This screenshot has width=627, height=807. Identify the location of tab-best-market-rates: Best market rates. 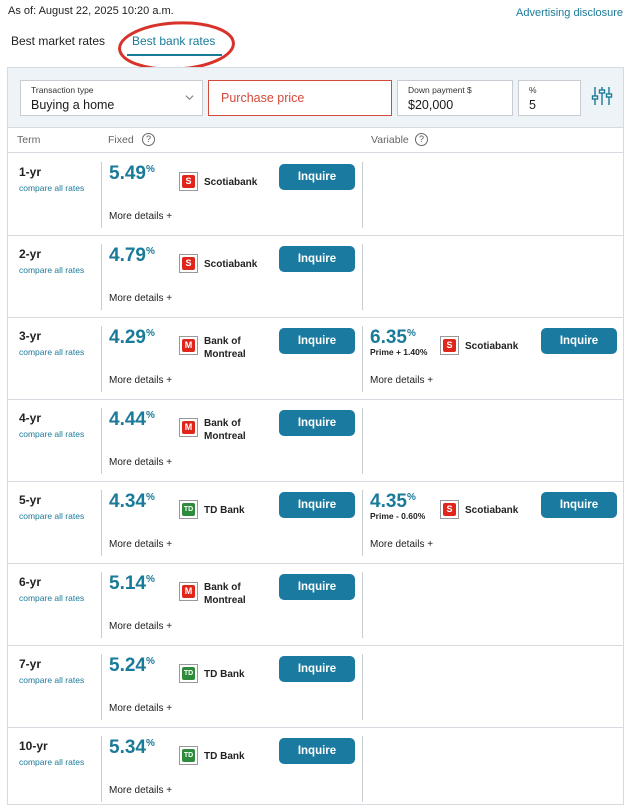
(58, 41).